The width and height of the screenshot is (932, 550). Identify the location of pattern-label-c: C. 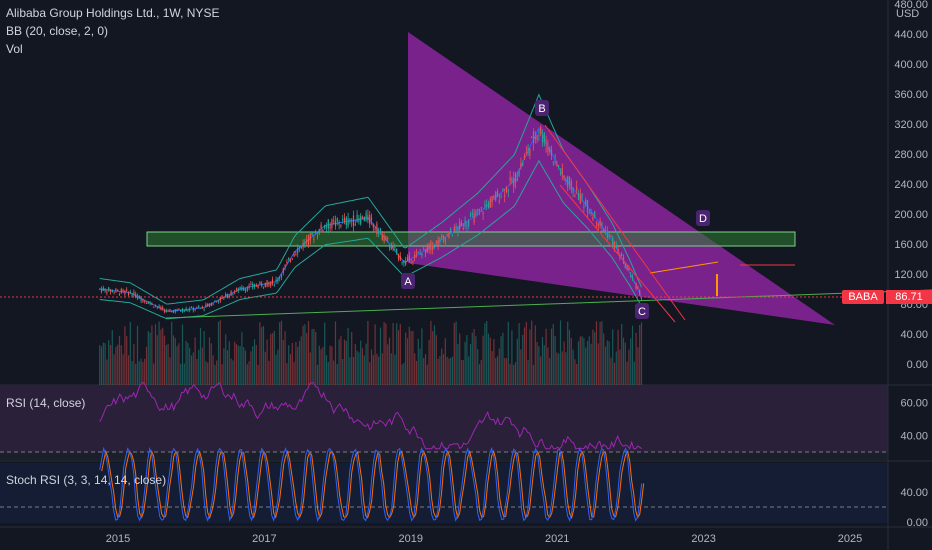
(642, 312).